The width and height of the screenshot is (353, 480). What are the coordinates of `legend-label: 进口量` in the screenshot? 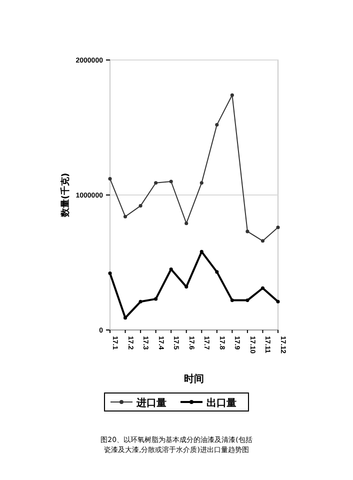 It's located at (151, 403).